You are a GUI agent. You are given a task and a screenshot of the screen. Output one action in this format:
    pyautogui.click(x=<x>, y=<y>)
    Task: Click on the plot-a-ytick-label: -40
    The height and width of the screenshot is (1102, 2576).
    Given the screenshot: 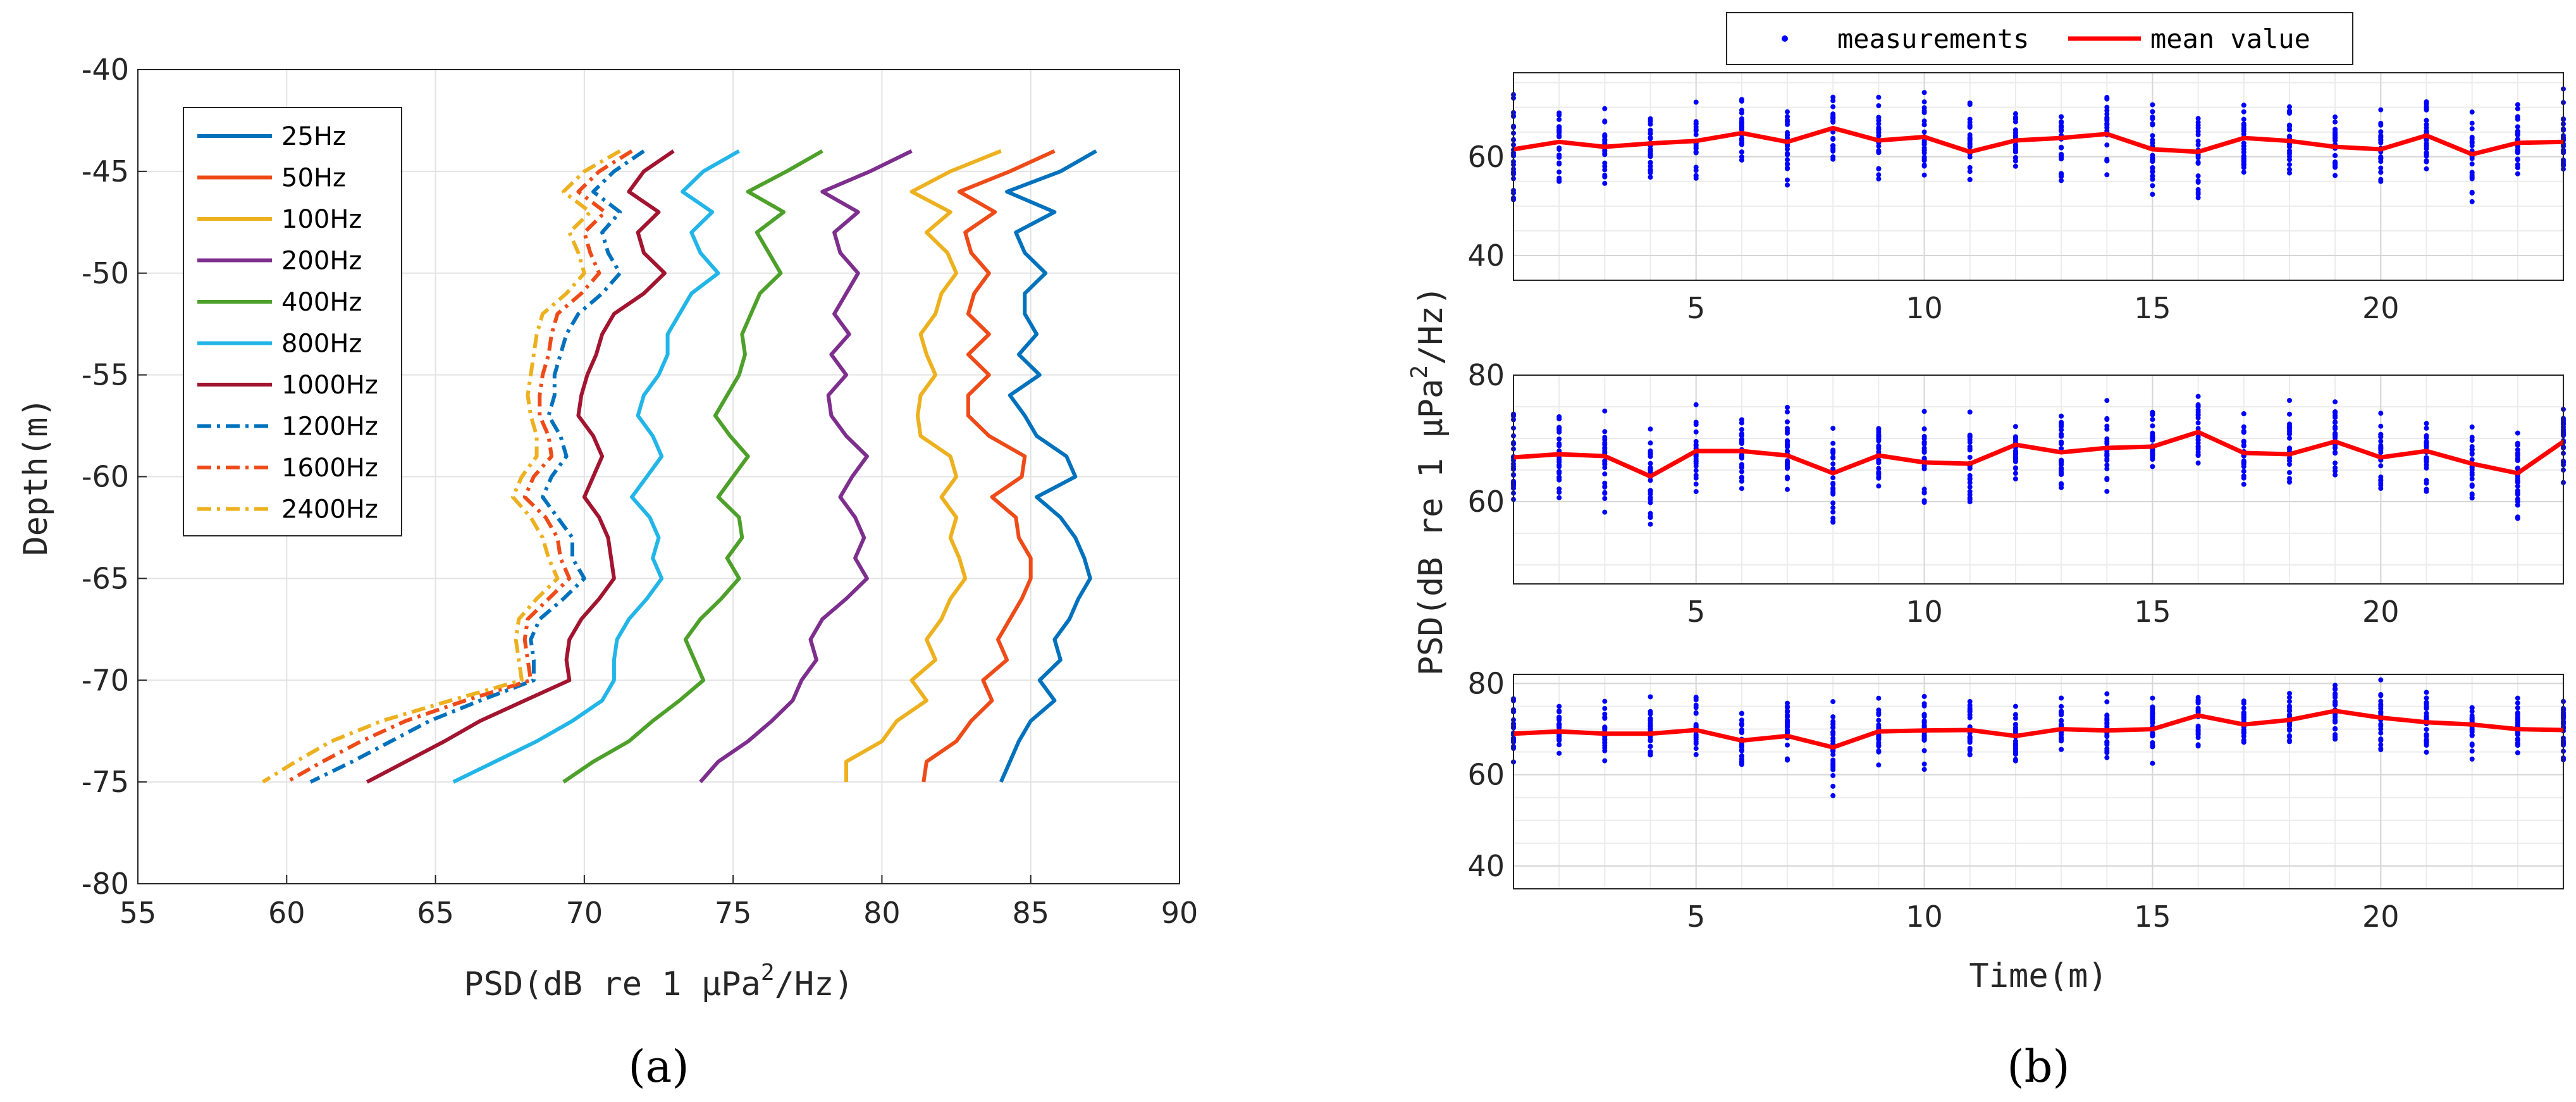 What is the action you would take?
    pyautogui.click(x=105, y=70)
    